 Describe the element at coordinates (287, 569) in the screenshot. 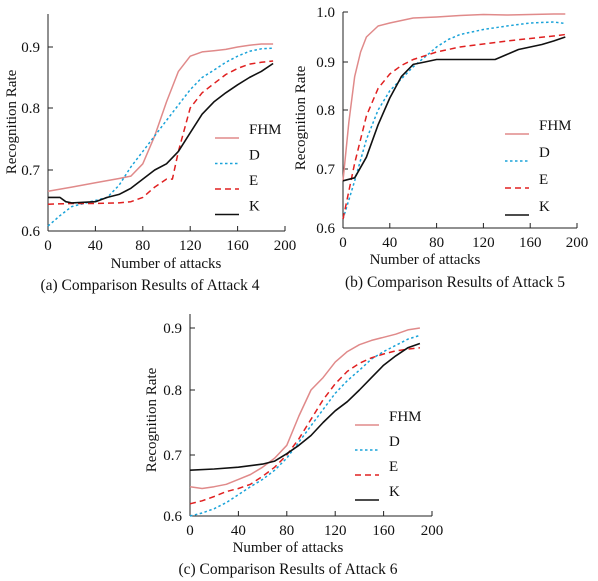

I see `chart-caption: (c) Comparison Results of Attack 6` at that location.